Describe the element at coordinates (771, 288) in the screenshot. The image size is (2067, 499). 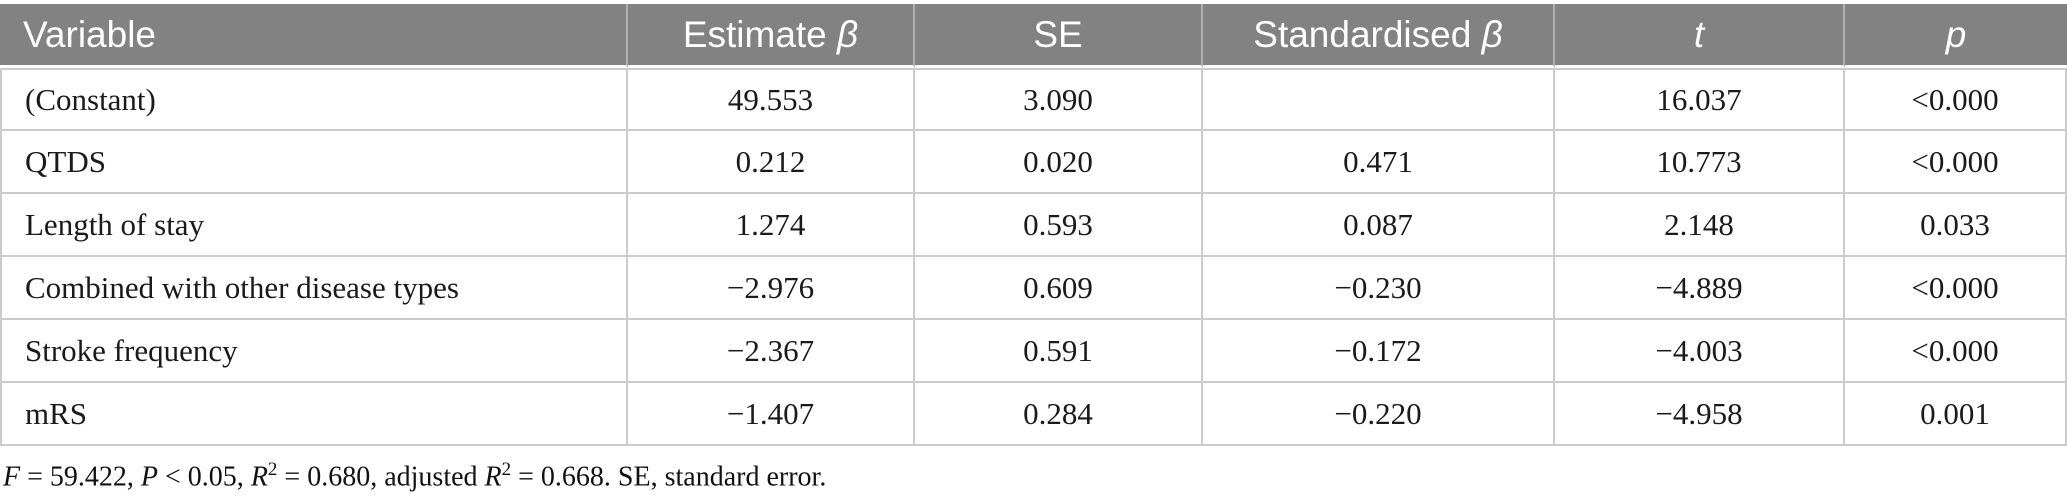
I see `cell-estimate: −2.976` at that location.